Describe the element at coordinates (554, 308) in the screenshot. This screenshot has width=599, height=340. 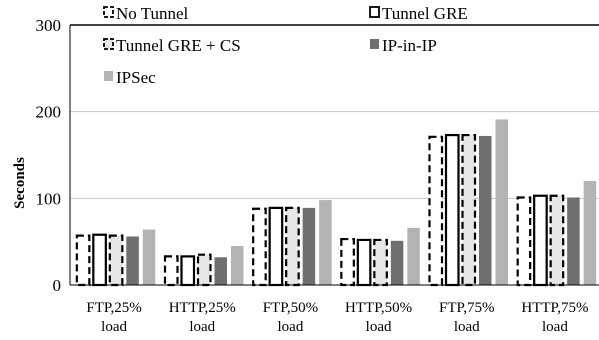
I see `x-tick-label: HTTP,75%` at that location.